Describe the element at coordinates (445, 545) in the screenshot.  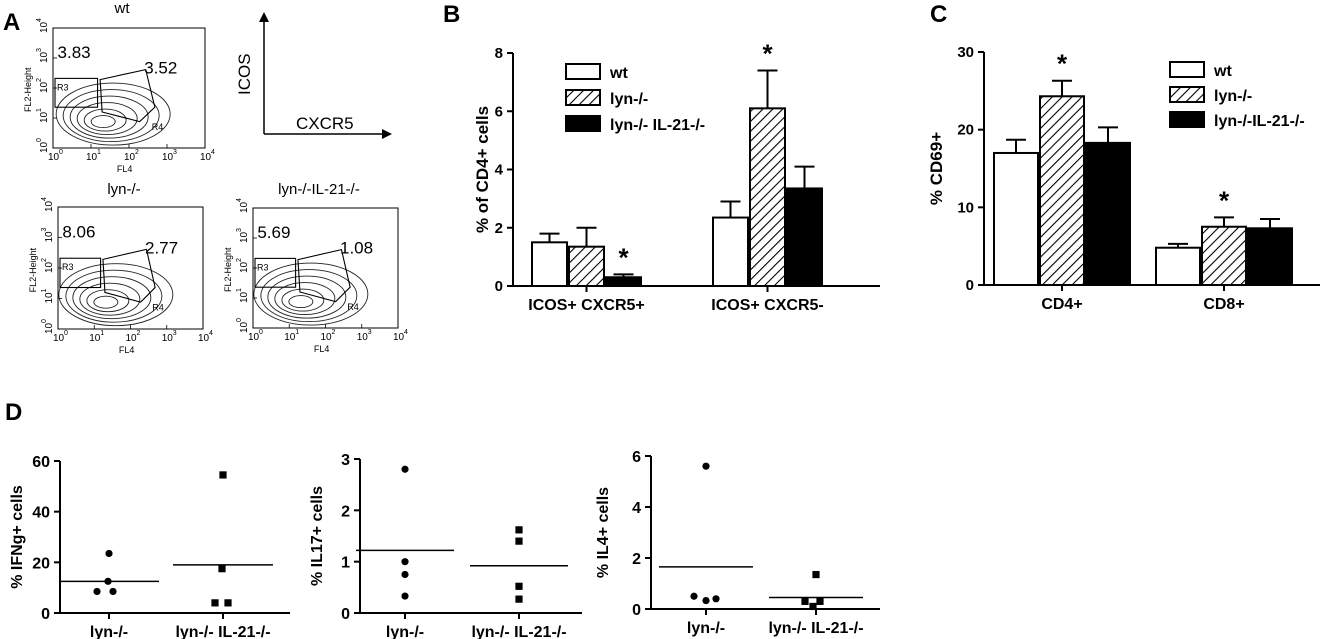
I see `chart-d-il17: 0 1 2 3 % IL17+ cells lyn-/- lyn-/- IL-21-/-` at that location.